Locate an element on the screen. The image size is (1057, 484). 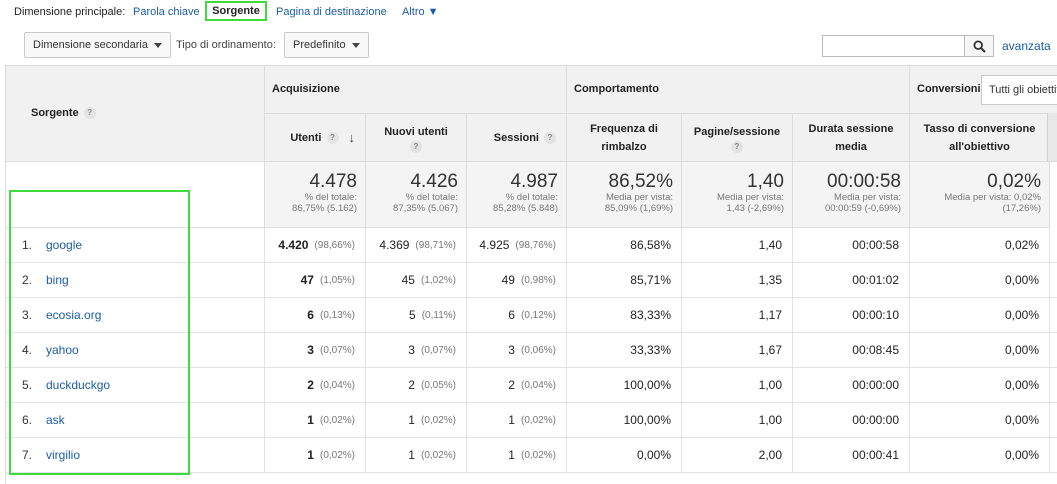
sessions-header-label: Sessioni is located at coordinates (516, 137).